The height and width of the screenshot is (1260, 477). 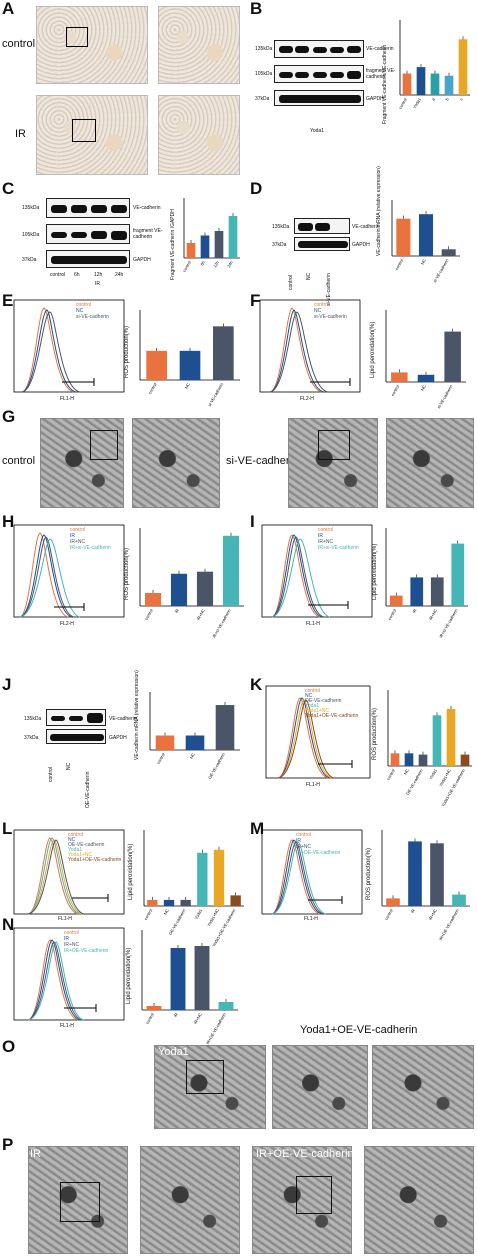 What do you see at coordinates (256, 684) in the screenshot?
I see `panel-label-k: K` at bounding box center [256, 684].